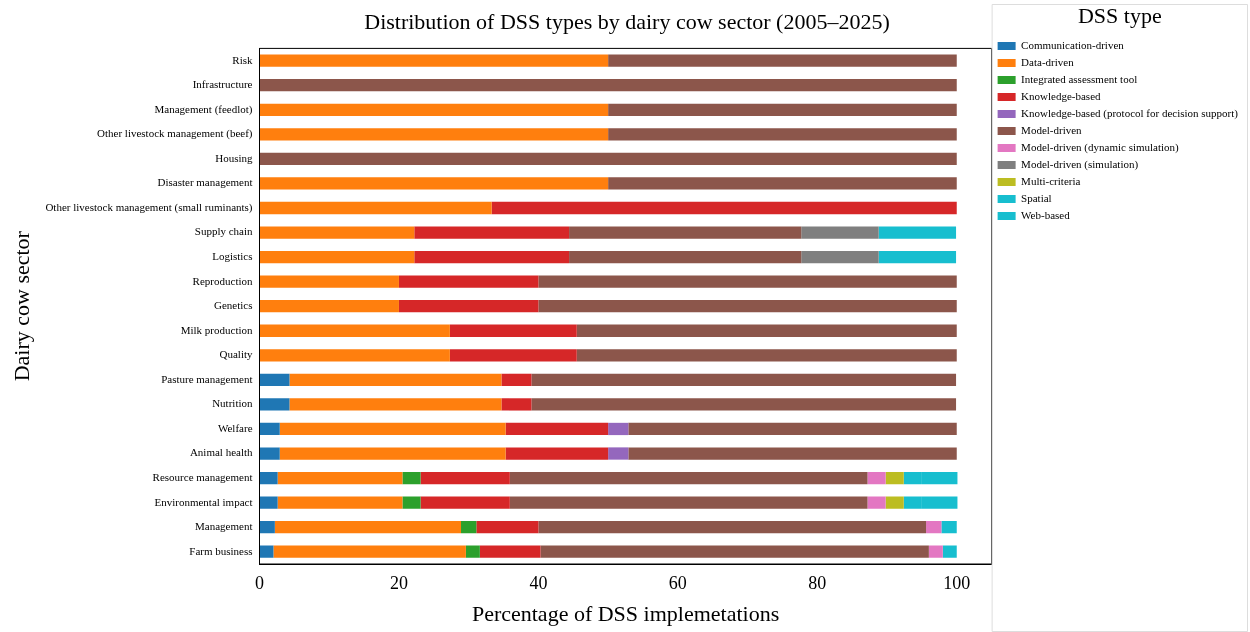  What do you see at coordinates (817, 582) in the screenshot?
I see `x-tick-label: 80` at bounding box center [817, 582].